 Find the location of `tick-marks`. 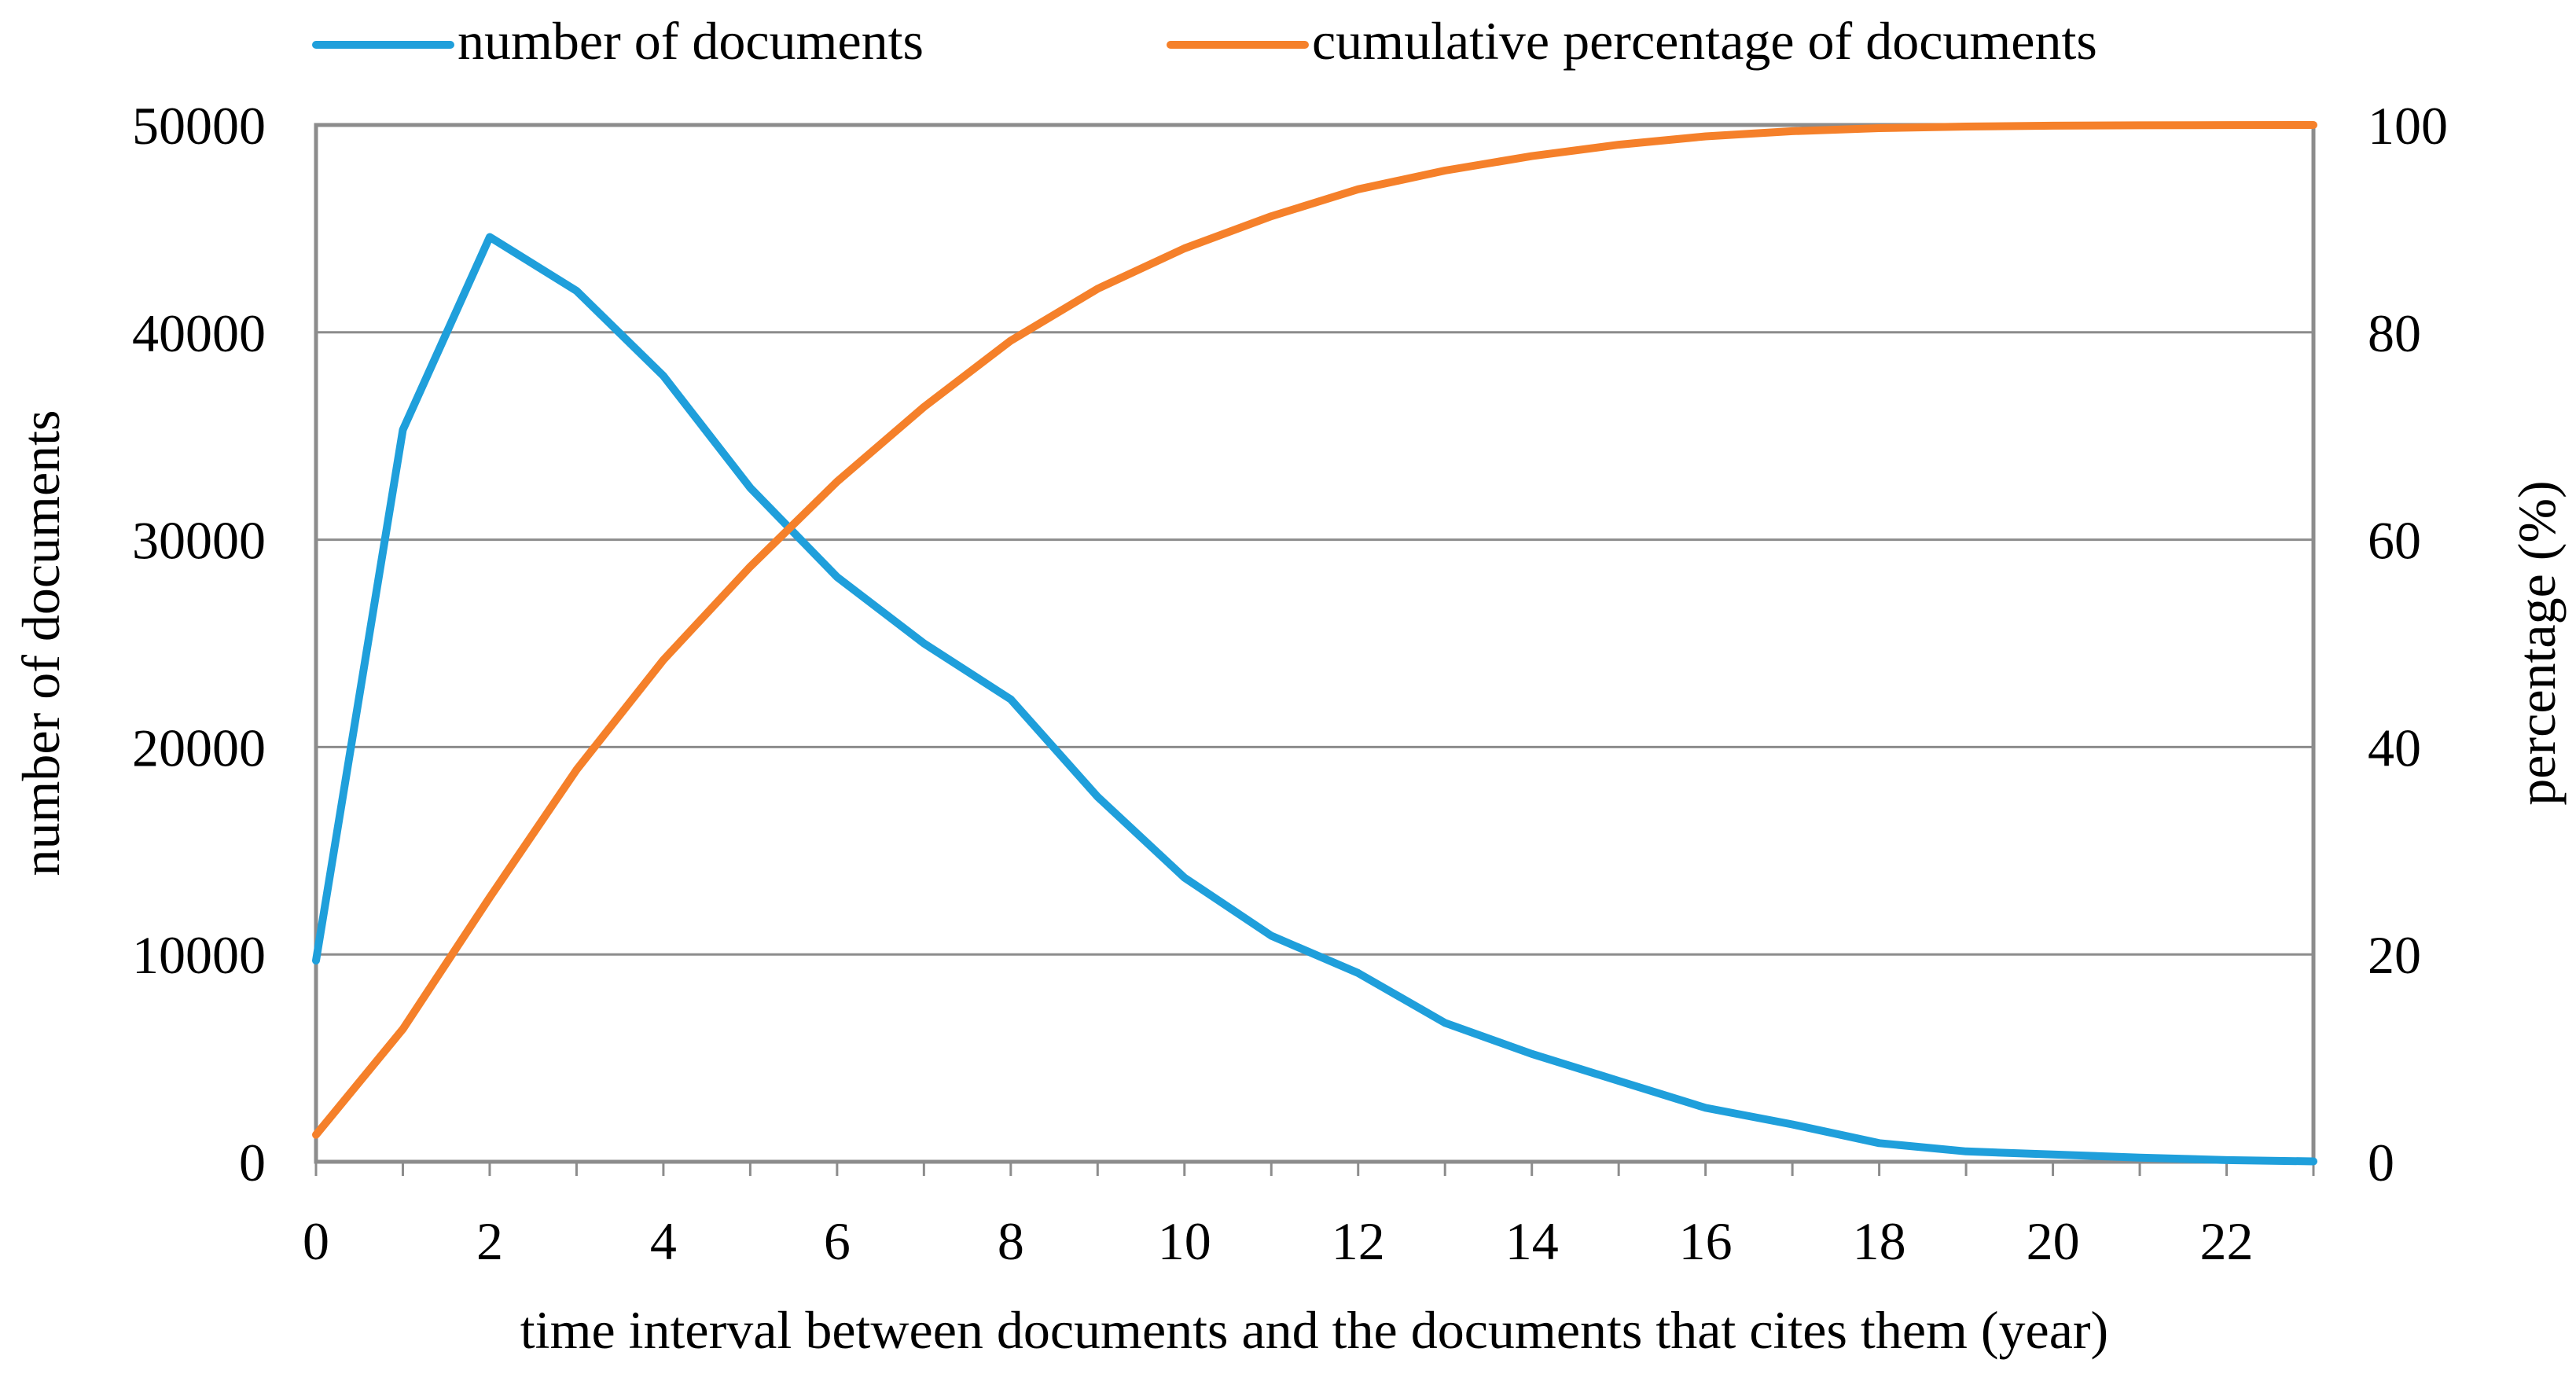

tick-marks is located at coordinates (1314, 1169).